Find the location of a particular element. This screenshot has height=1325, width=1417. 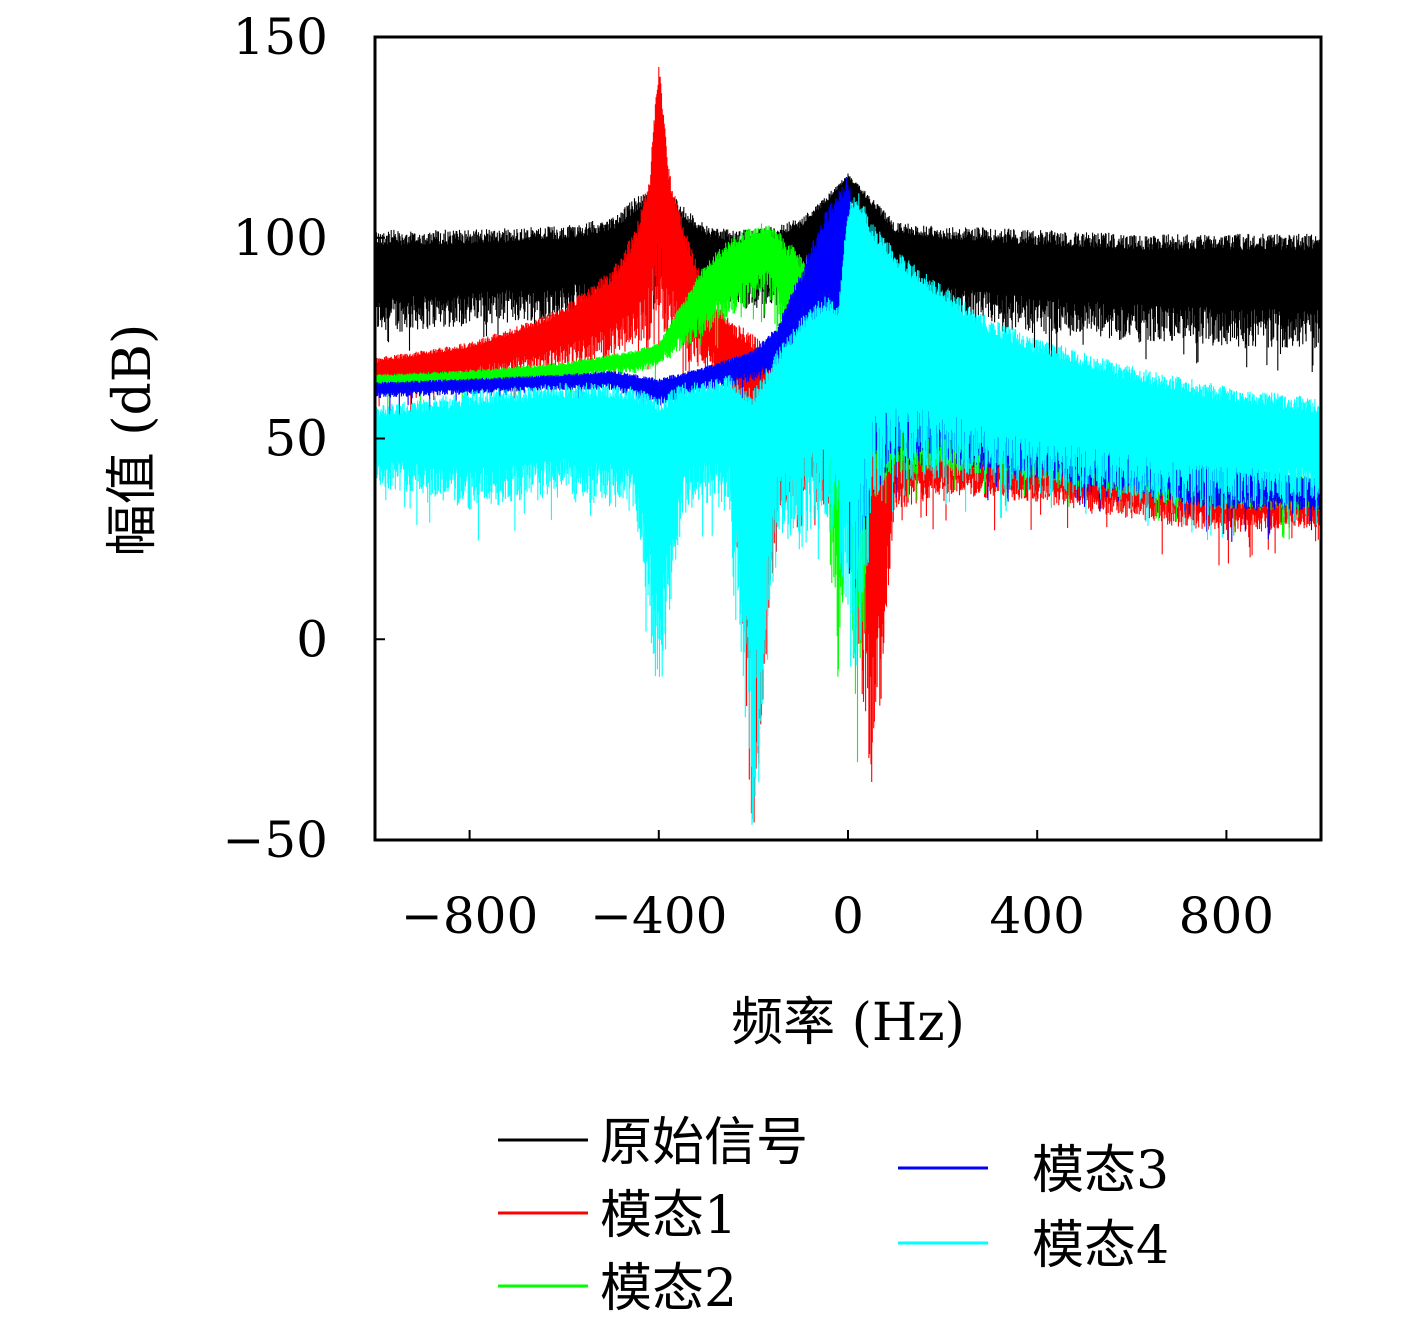

y-tick-label: 0 is located at coordinates (312, 639).